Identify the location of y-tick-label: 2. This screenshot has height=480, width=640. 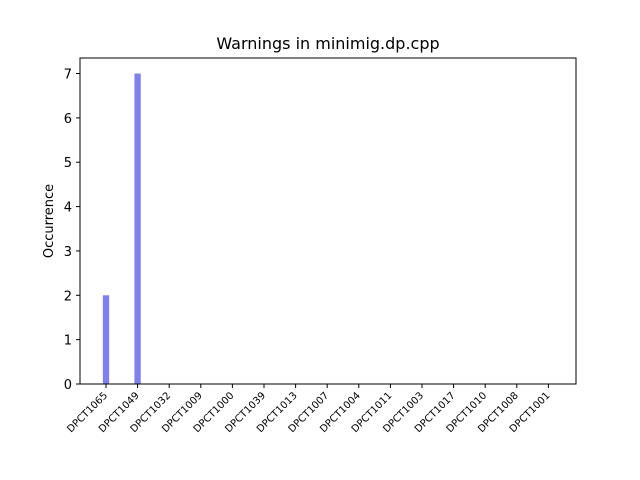
(68, 296).